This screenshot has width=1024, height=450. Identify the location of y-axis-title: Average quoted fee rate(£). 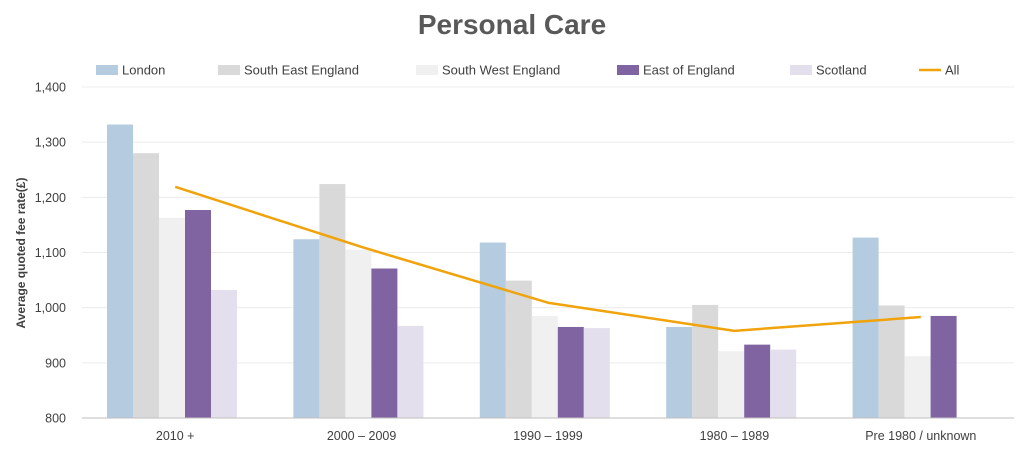
(21, 253).